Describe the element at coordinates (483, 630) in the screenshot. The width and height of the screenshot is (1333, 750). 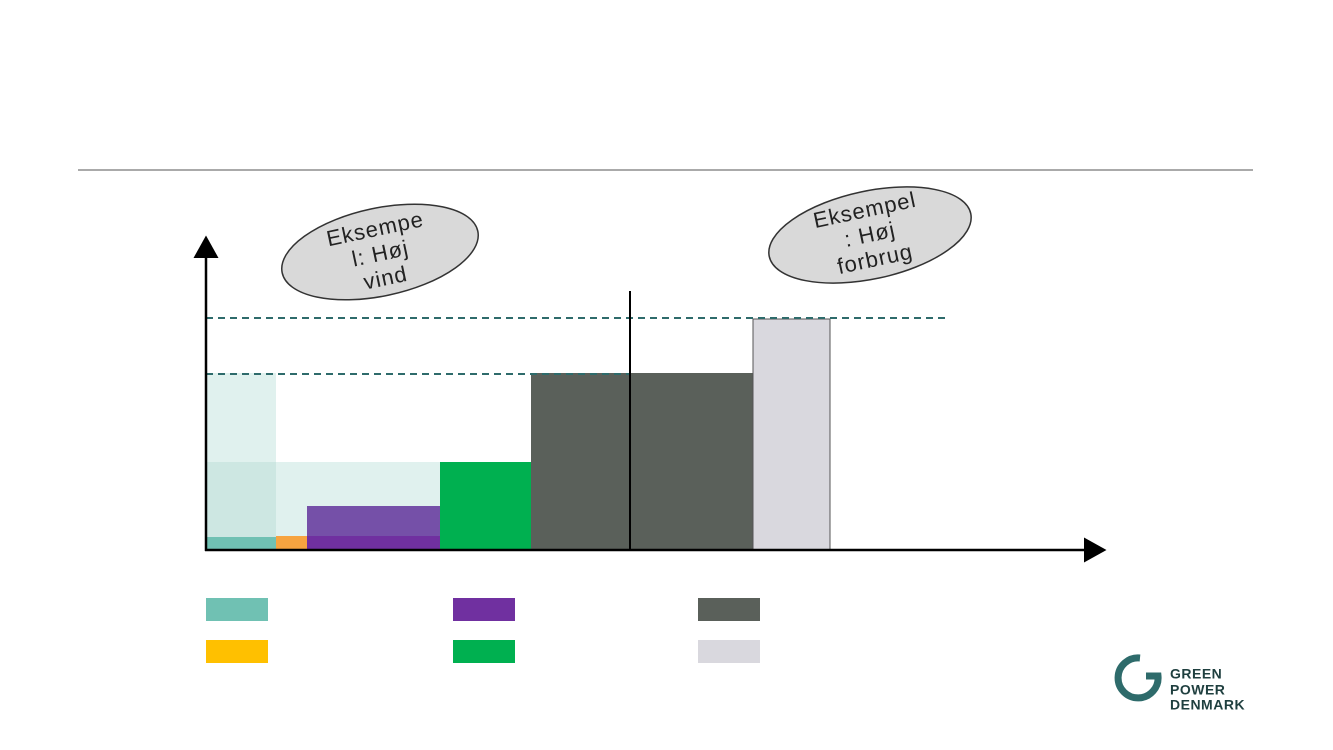
I see `legend` at that location.